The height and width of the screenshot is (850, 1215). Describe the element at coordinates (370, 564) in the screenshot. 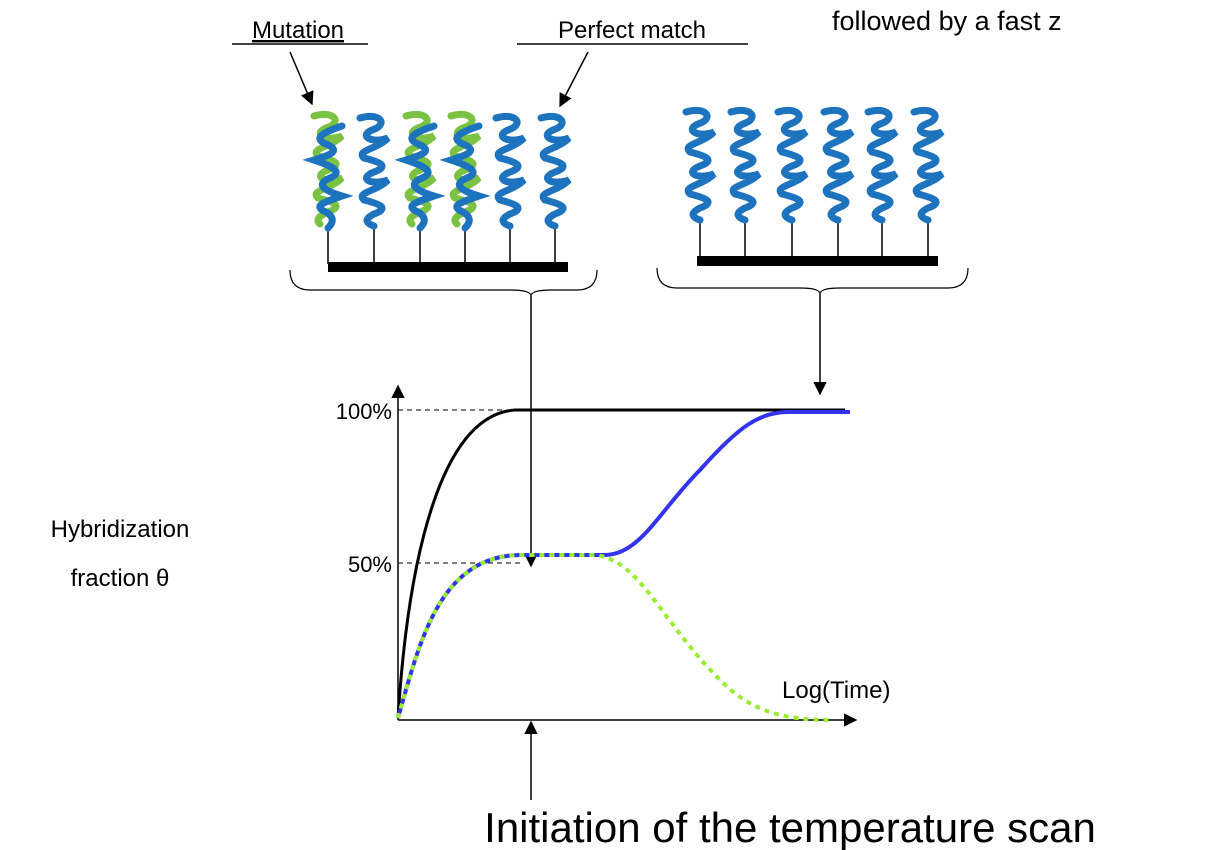

I see `tick-label: 50%` at that location.